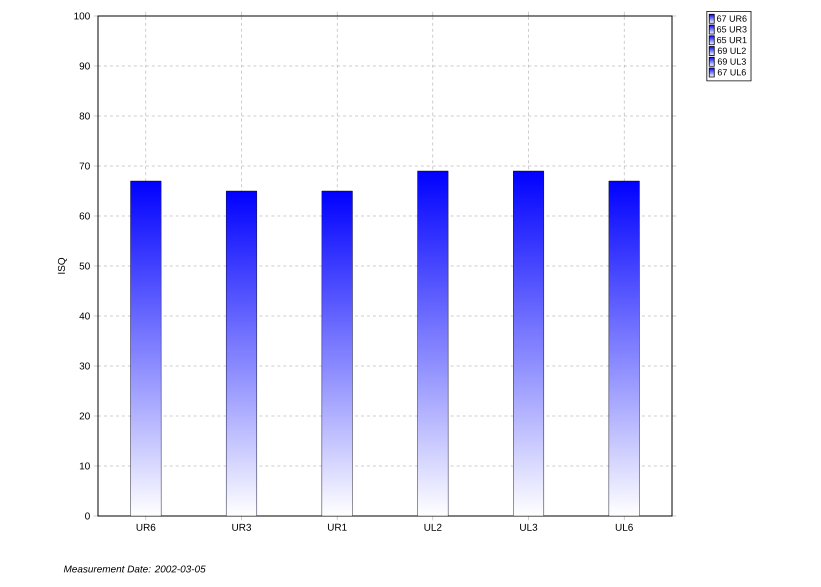 This screenshot has height=587, width=821. Describe the element at coordinates (624, 527) in the screenshot. I see `x-tick-label: UL6` at that location.